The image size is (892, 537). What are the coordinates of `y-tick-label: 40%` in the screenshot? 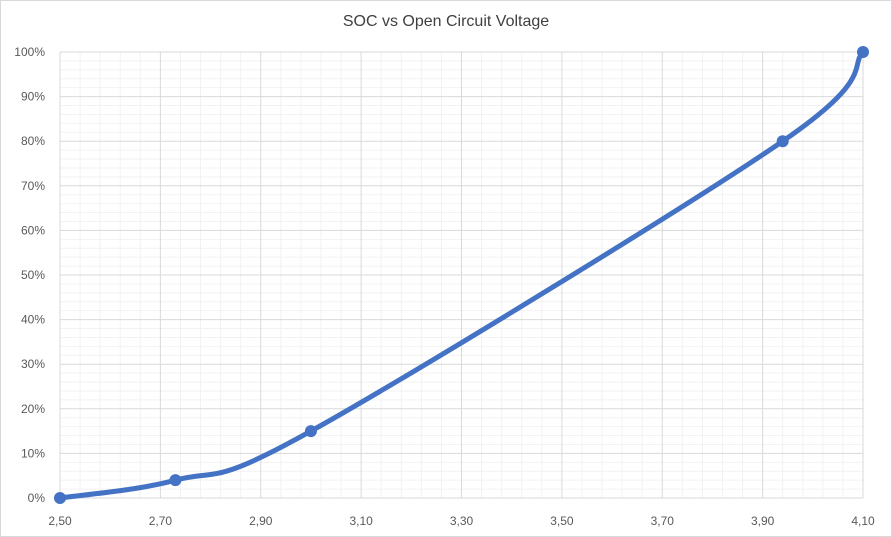 It's located at (33, 320).